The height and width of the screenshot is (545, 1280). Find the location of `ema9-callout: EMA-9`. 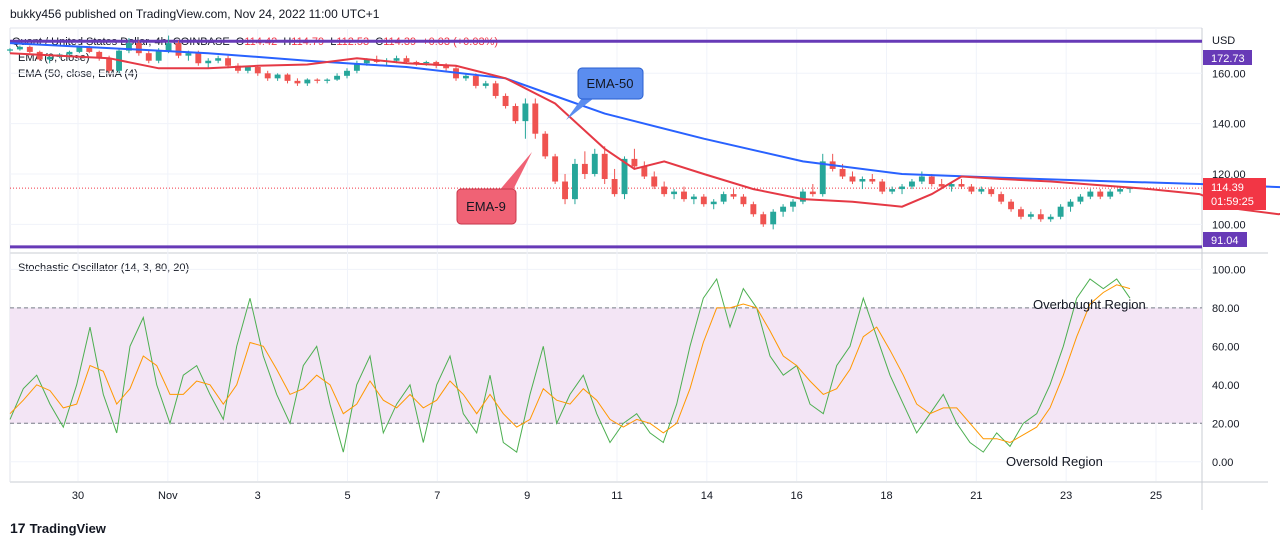

ema9-callout: EMA-9 is located at coordinates (494, 188).